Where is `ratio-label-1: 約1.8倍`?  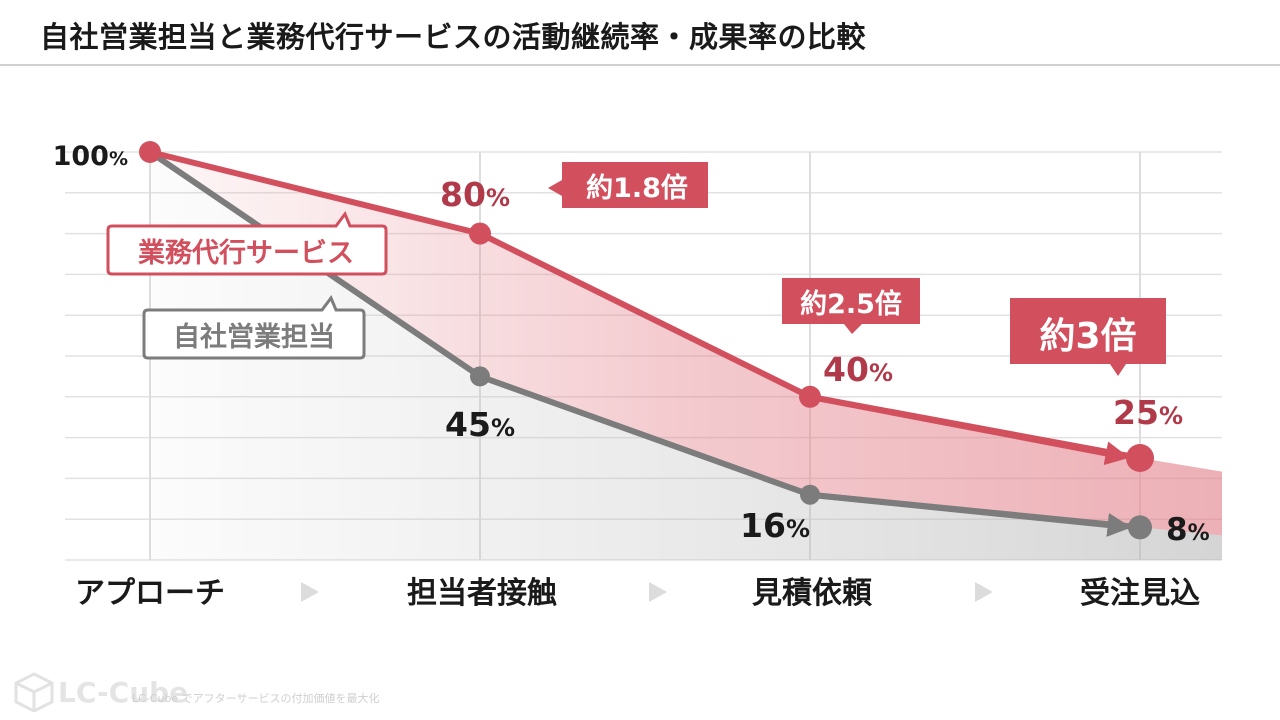
ratio-label-1: 約1.8倍 is located at coordinates (637, 188).